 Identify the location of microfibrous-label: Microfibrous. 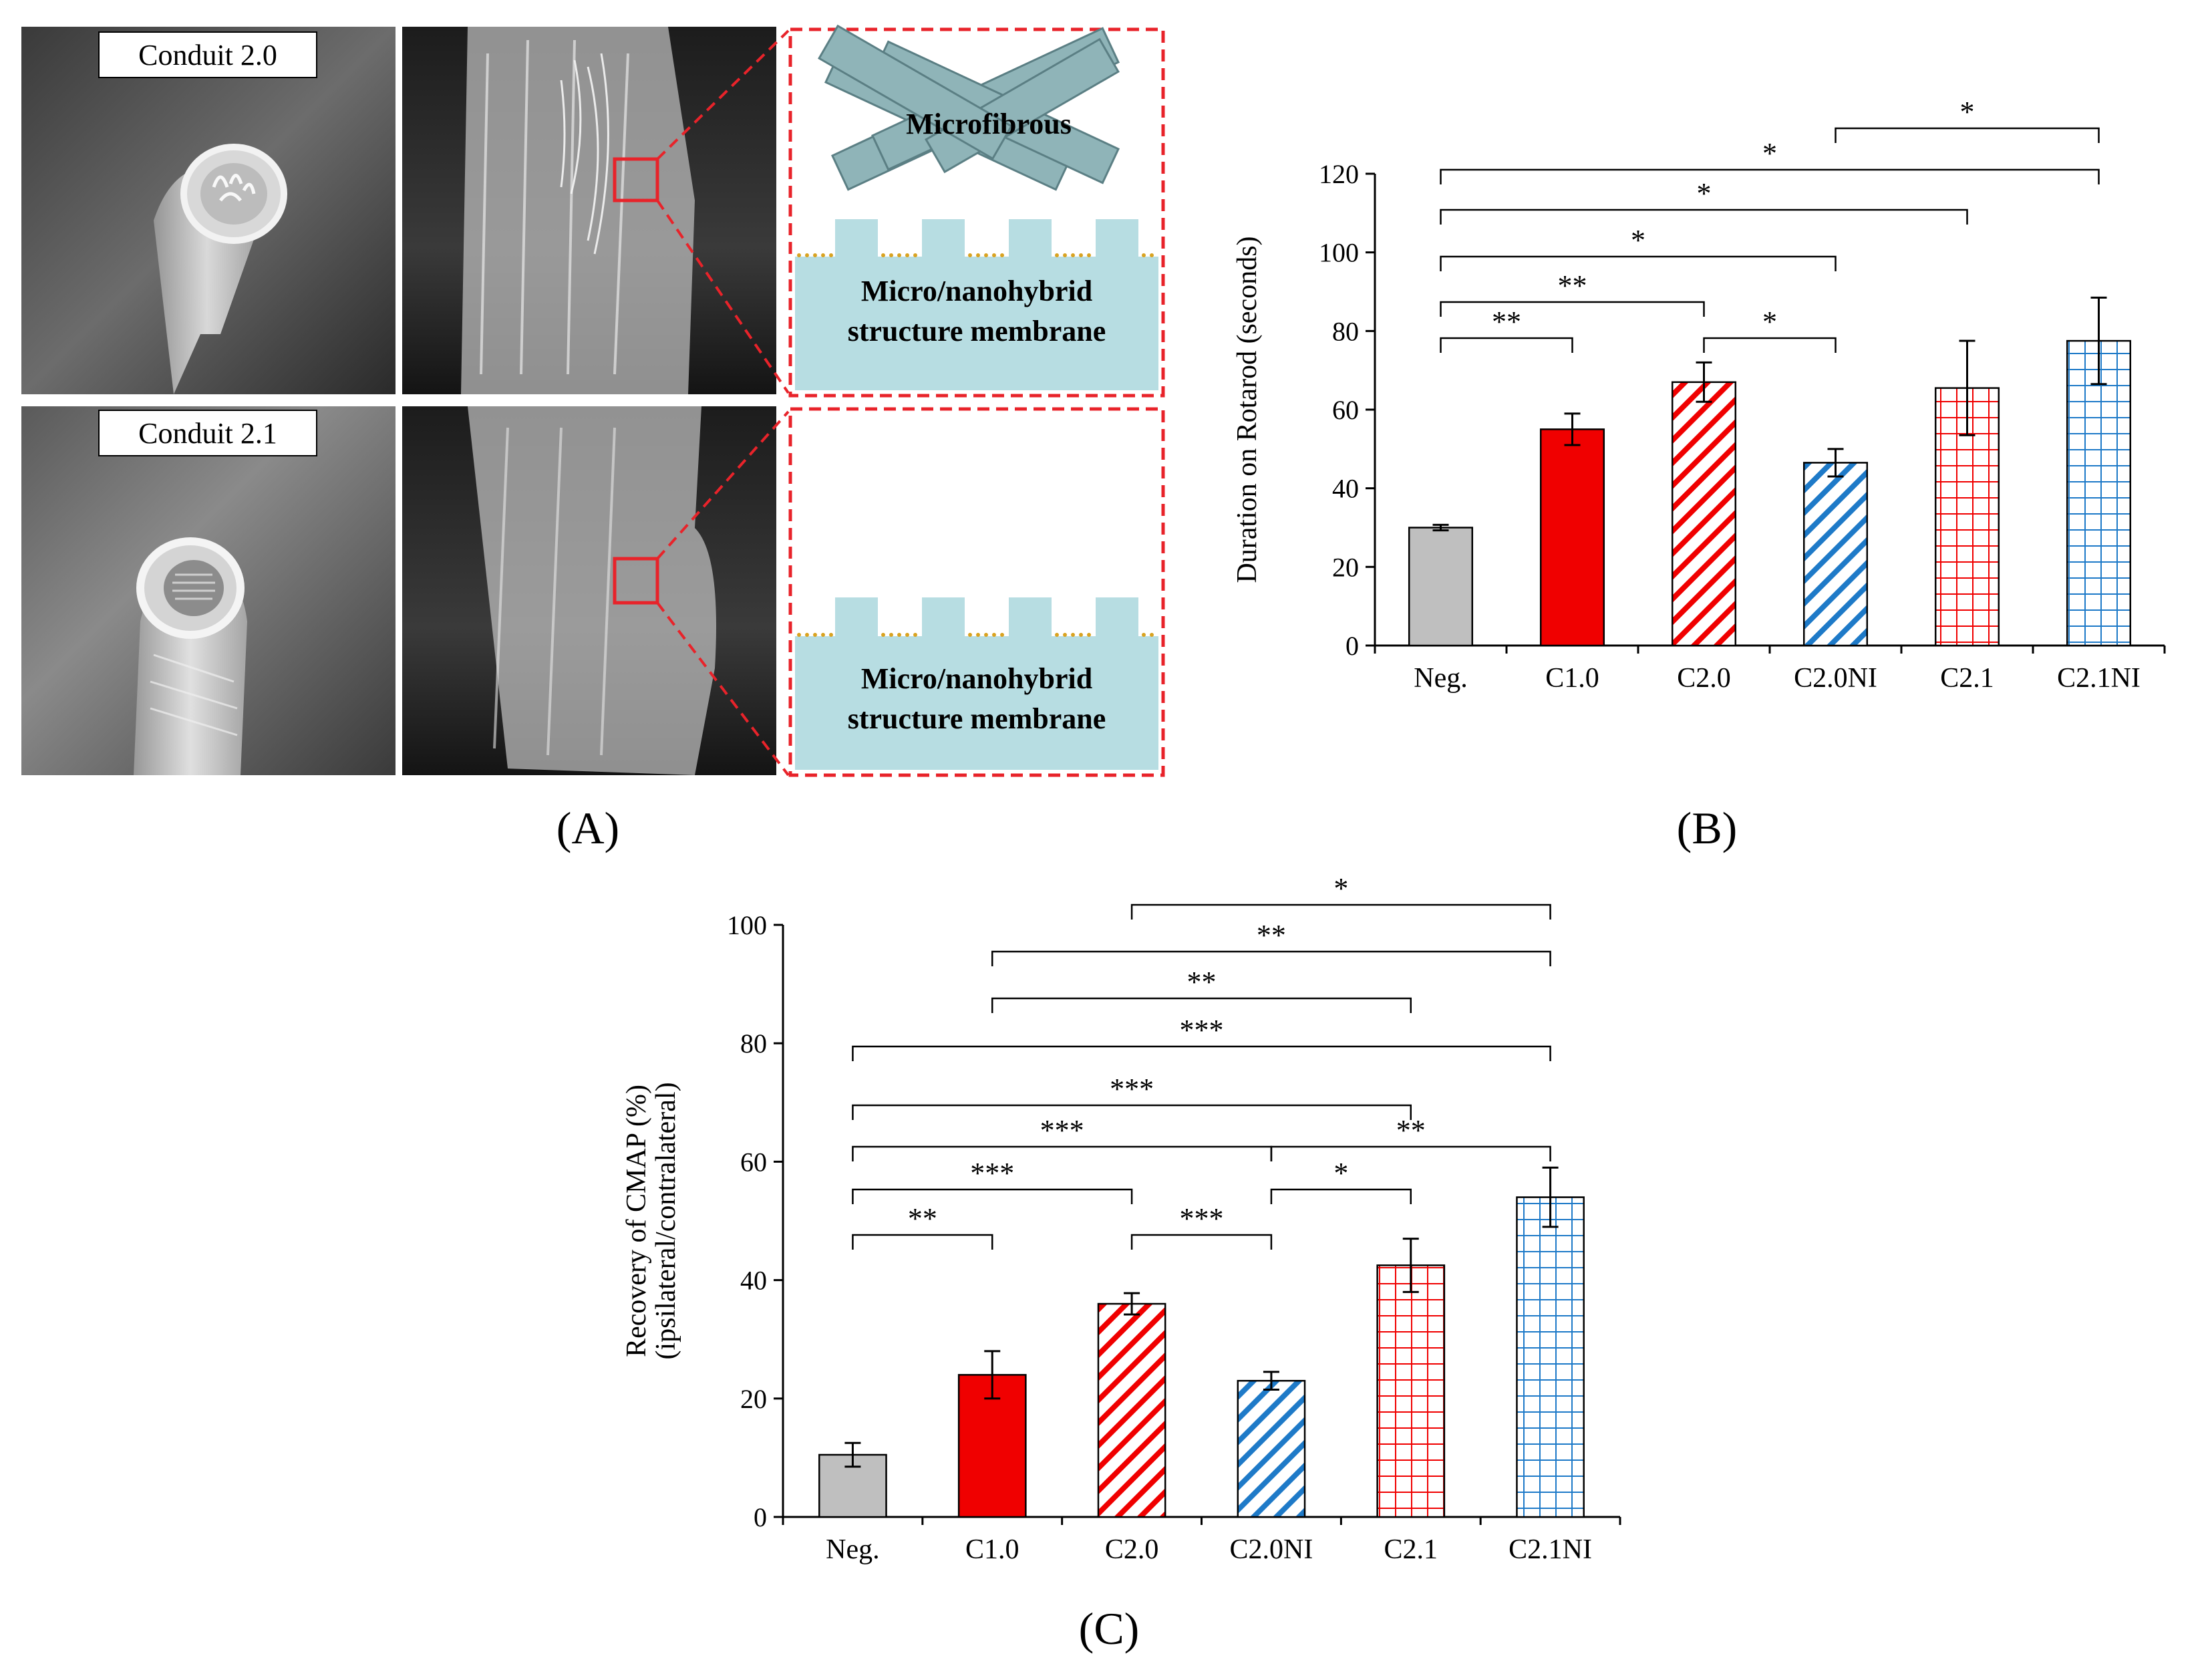
(989, 124).